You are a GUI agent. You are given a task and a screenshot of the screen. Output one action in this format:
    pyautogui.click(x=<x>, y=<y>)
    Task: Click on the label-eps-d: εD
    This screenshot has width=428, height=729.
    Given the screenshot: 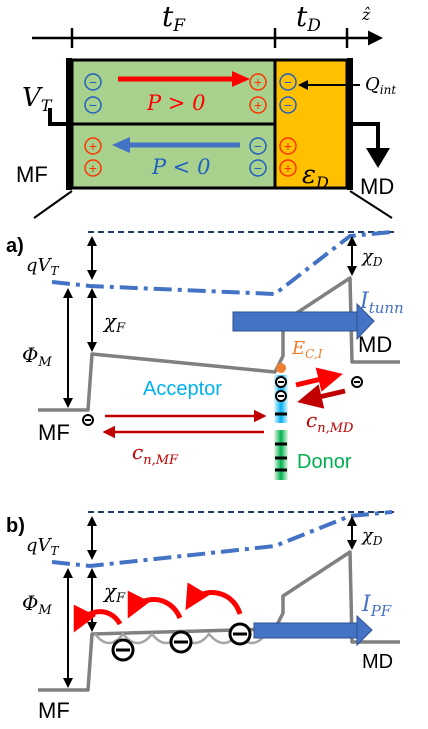 What is the action you would take?
    pyautogui.click(x=315, y=176)
    